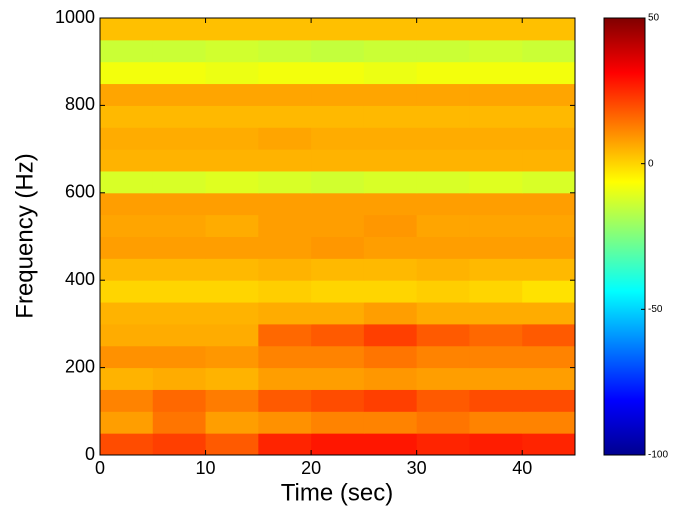  What do you see at coordinates (206, 468) in the screenshot?
I see `x-tick-label: 10` at bounding box center [206, 468].